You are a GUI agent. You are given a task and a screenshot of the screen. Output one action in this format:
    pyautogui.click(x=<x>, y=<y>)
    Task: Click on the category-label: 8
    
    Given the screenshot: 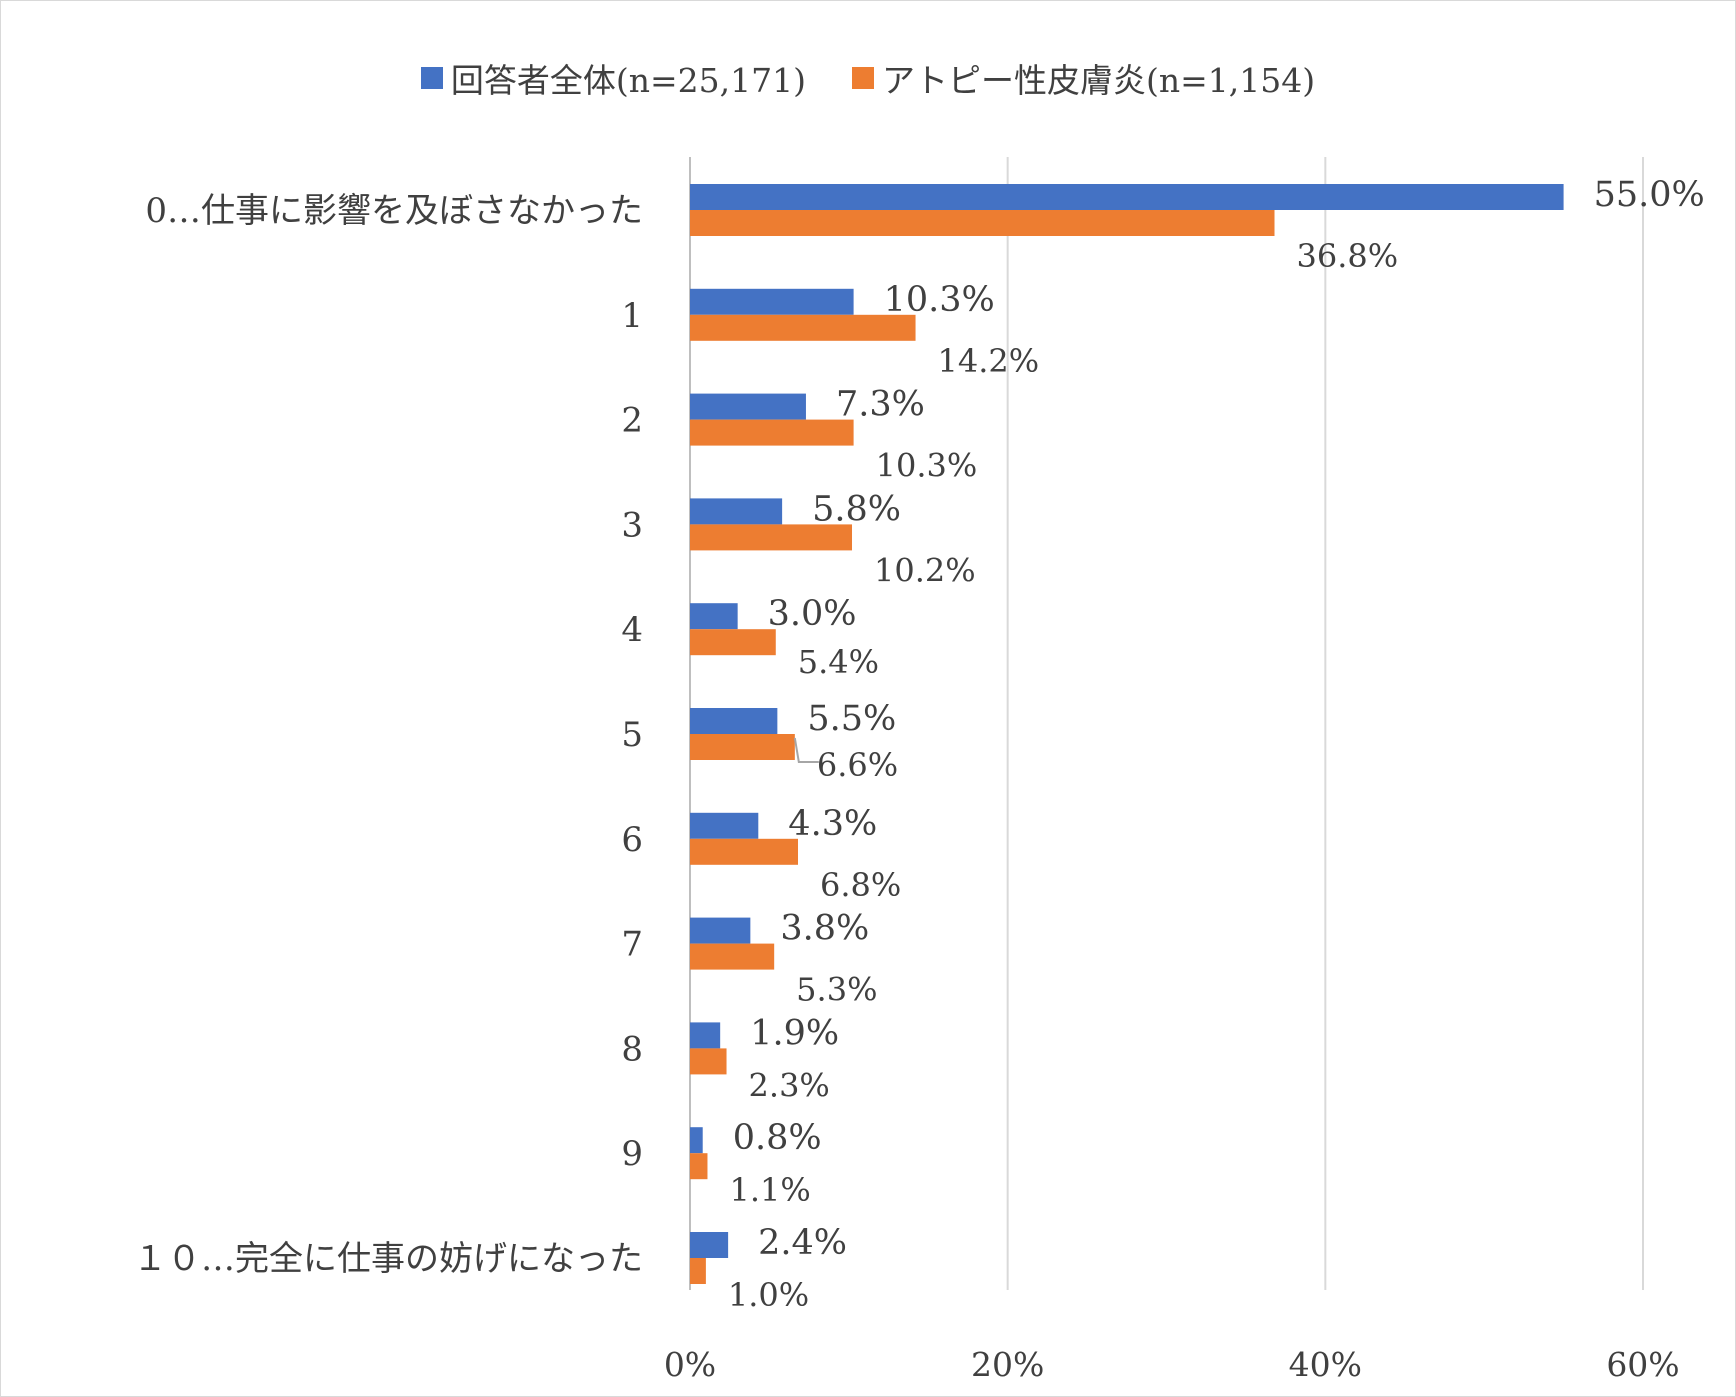 What is the action you would take?
    pyautogui.click(x=632, y=1049)
    